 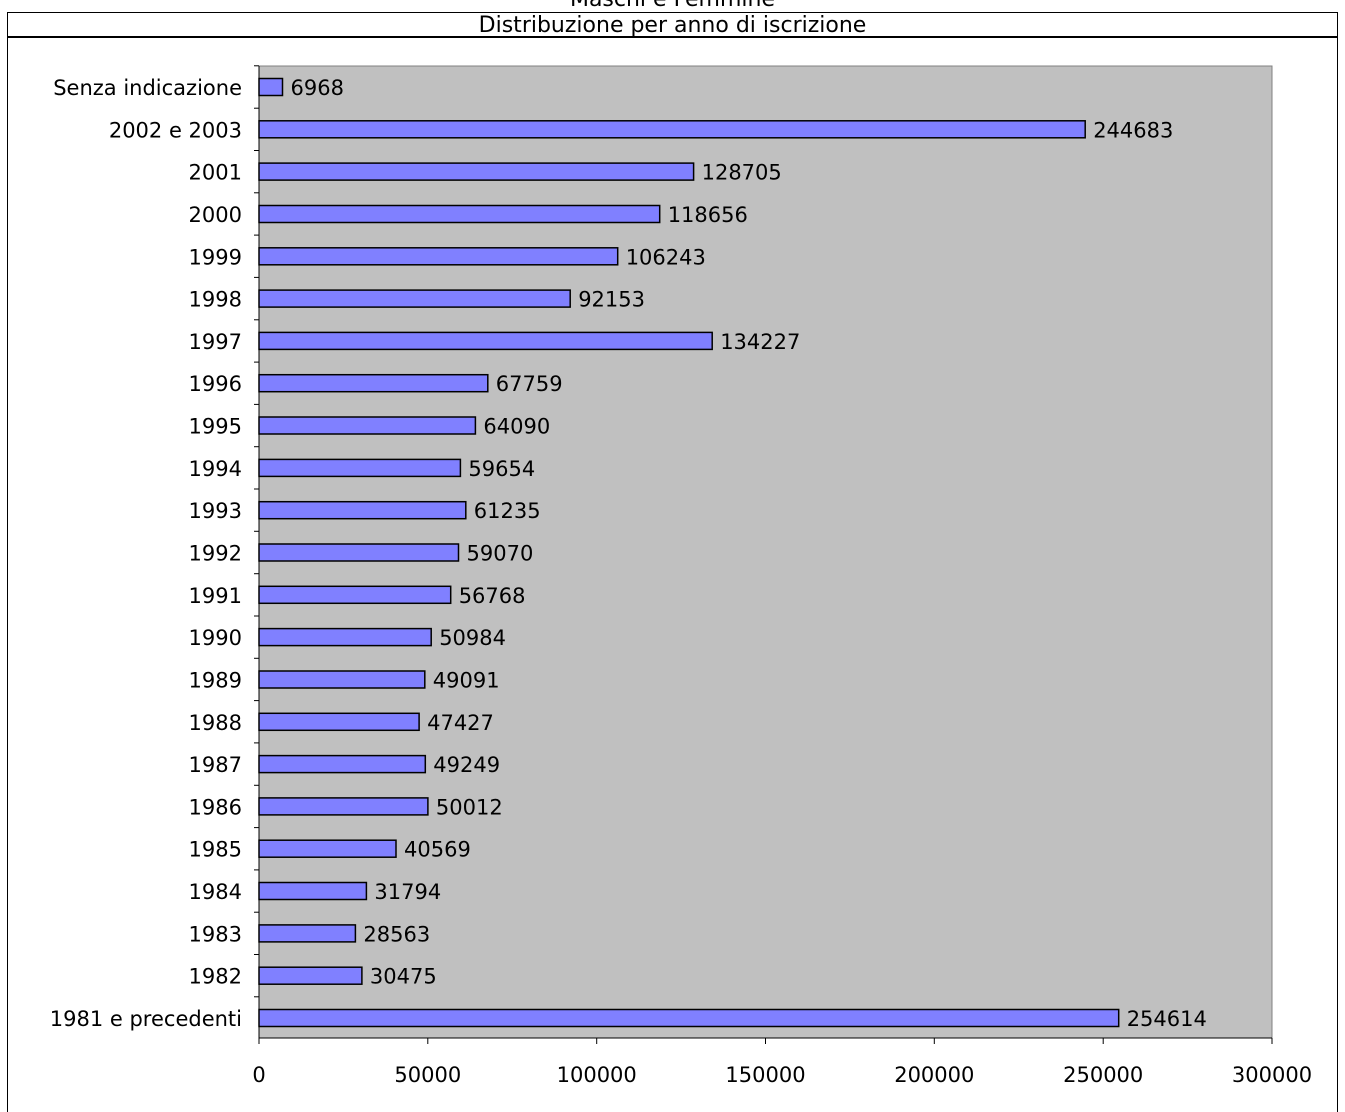 I want to click on category-label: 1988, so click(x=215, y=723).